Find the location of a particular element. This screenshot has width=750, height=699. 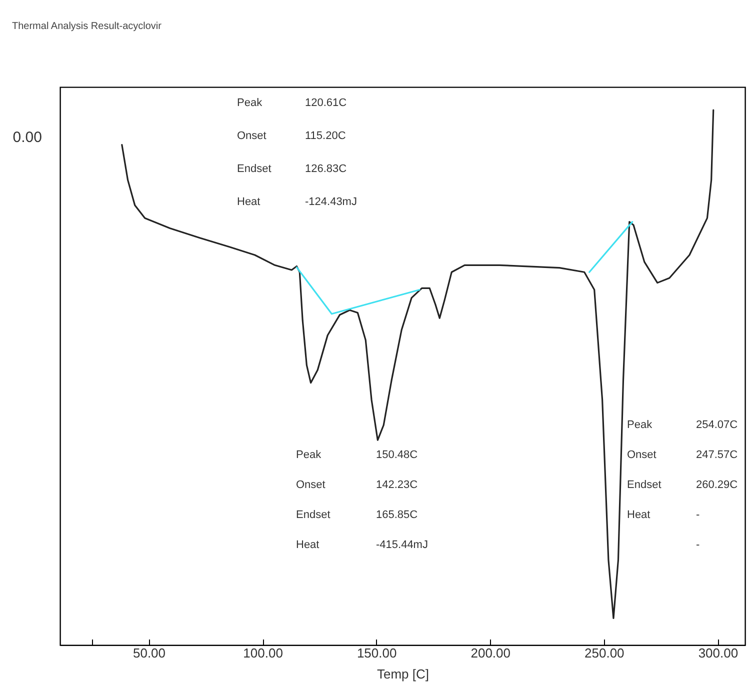

x-tick-label: 200.00 is located at coordinates (490, 653).